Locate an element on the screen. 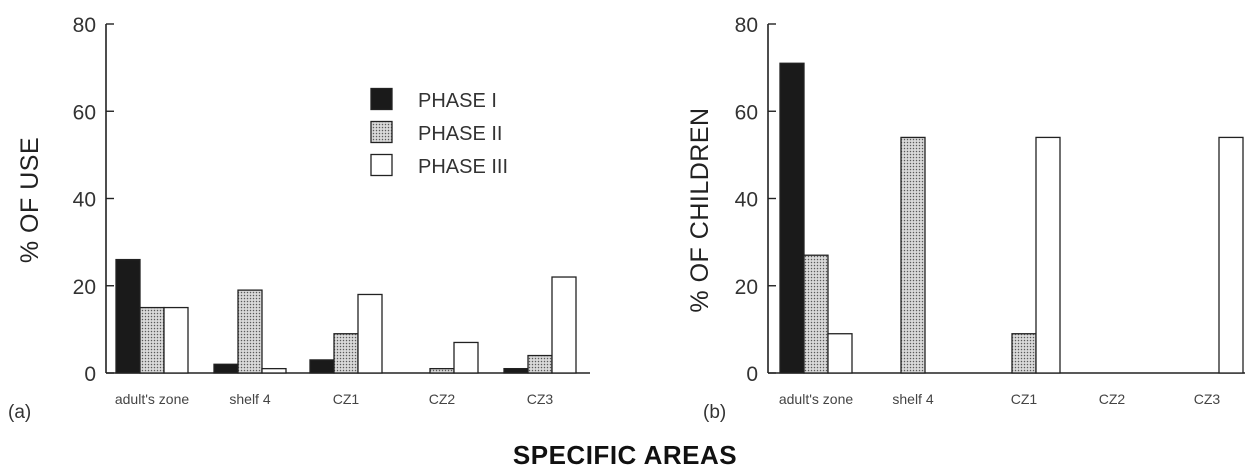 The image size is (1250, 472). legend-swatch-phase-ii is located at coordinates (381, 132).